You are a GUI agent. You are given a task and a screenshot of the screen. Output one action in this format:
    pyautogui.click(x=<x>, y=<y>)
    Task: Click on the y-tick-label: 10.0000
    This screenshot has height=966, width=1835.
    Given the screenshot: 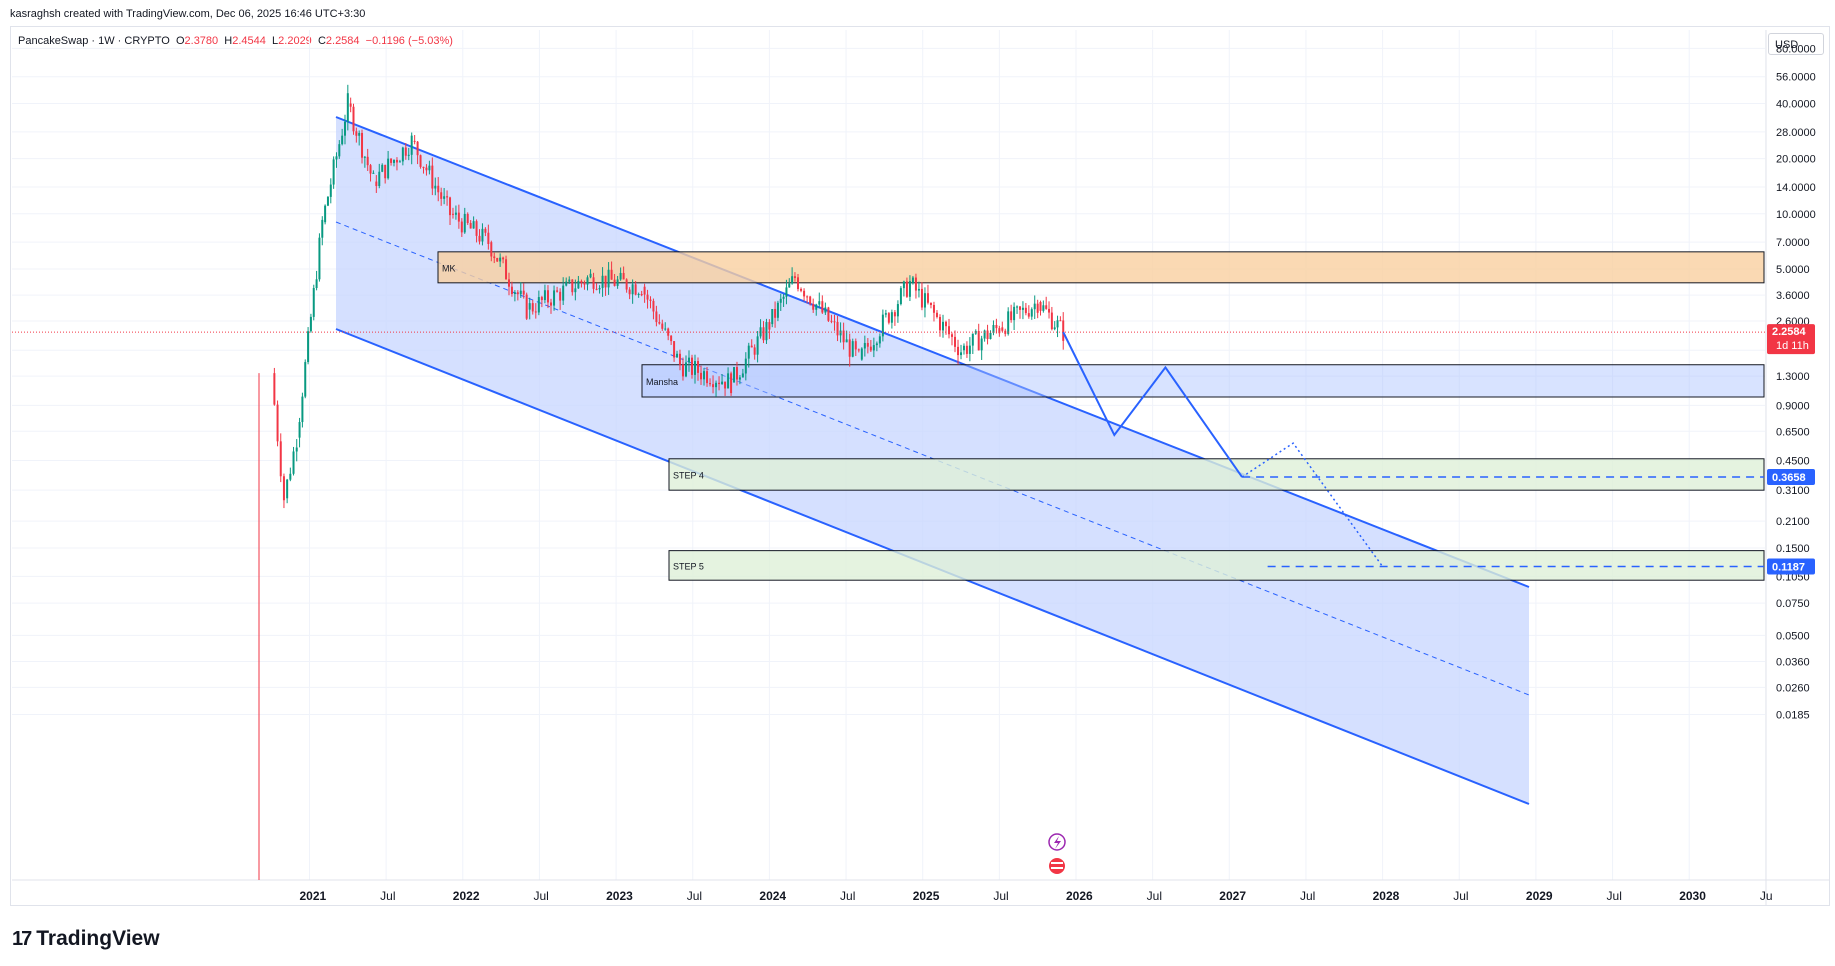 What is the action you would take?
    pyautogui.click(x=1796, y=215)
    